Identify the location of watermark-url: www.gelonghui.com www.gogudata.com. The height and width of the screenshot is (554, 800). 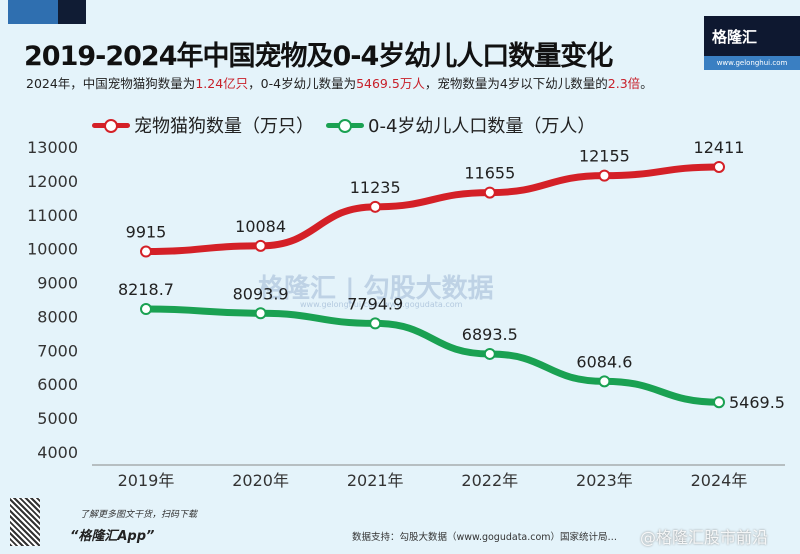
(381, 304).